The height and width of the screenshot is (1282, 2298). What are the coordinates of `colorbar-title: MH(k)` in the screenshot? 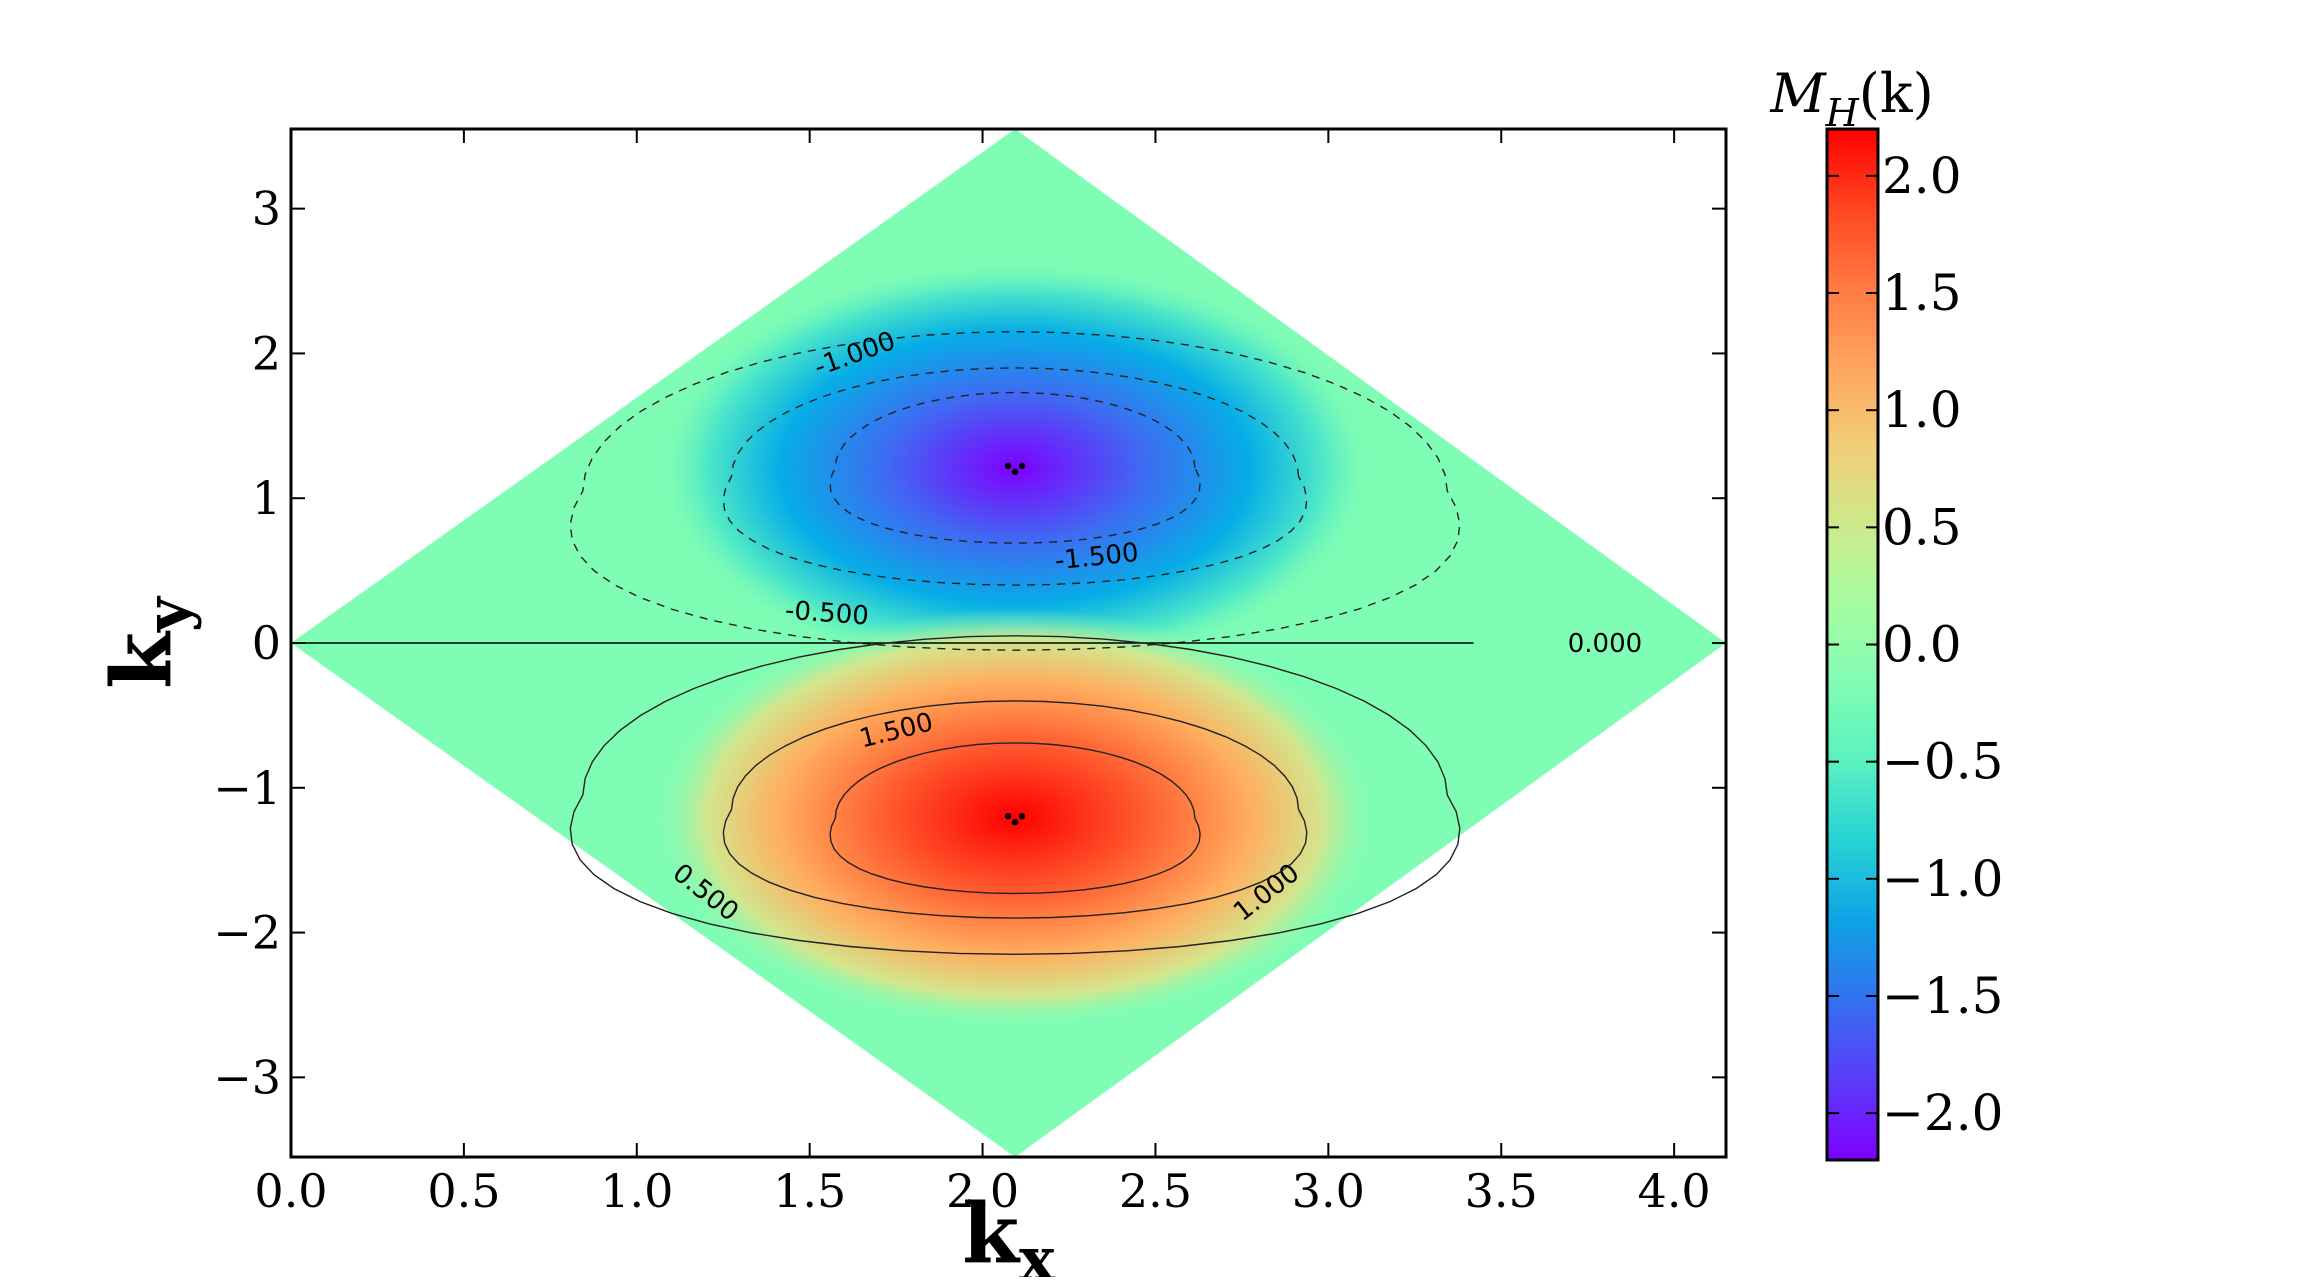 It's located at (1851, 98).